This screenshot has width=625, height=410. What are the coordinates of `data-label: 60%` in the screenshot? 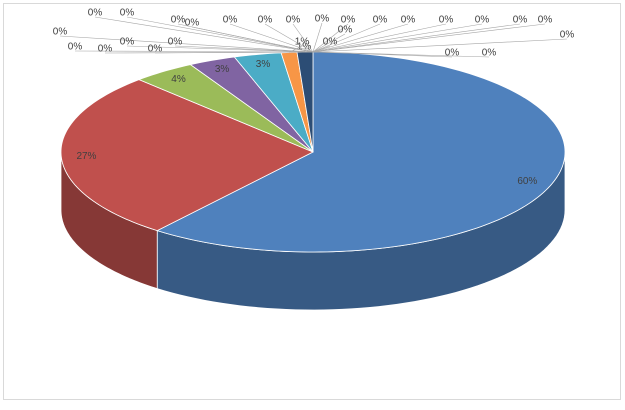 It's located at (527, 181).